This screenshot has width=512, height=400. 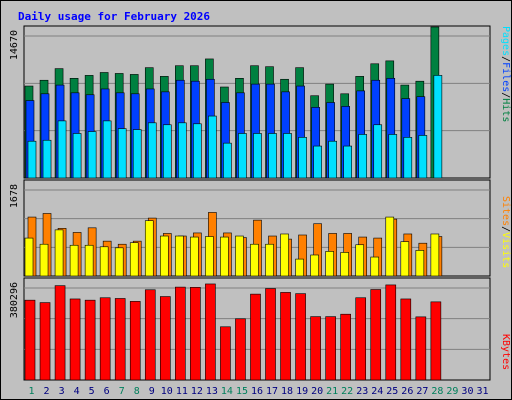 What do you see at coordinates (114, 16) in the screenshot?
I see `chart-title: Daily usage for February 2026` at bounding box center [114, 16].